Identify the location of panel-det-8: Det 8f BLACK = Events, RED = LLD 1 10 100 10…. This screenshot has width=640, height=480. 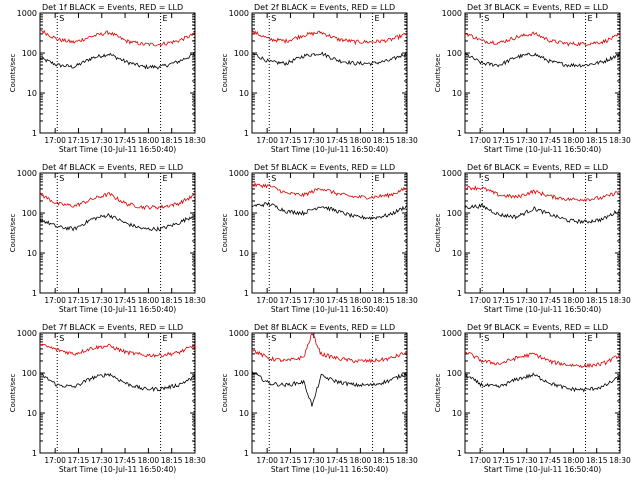
(319, 398).